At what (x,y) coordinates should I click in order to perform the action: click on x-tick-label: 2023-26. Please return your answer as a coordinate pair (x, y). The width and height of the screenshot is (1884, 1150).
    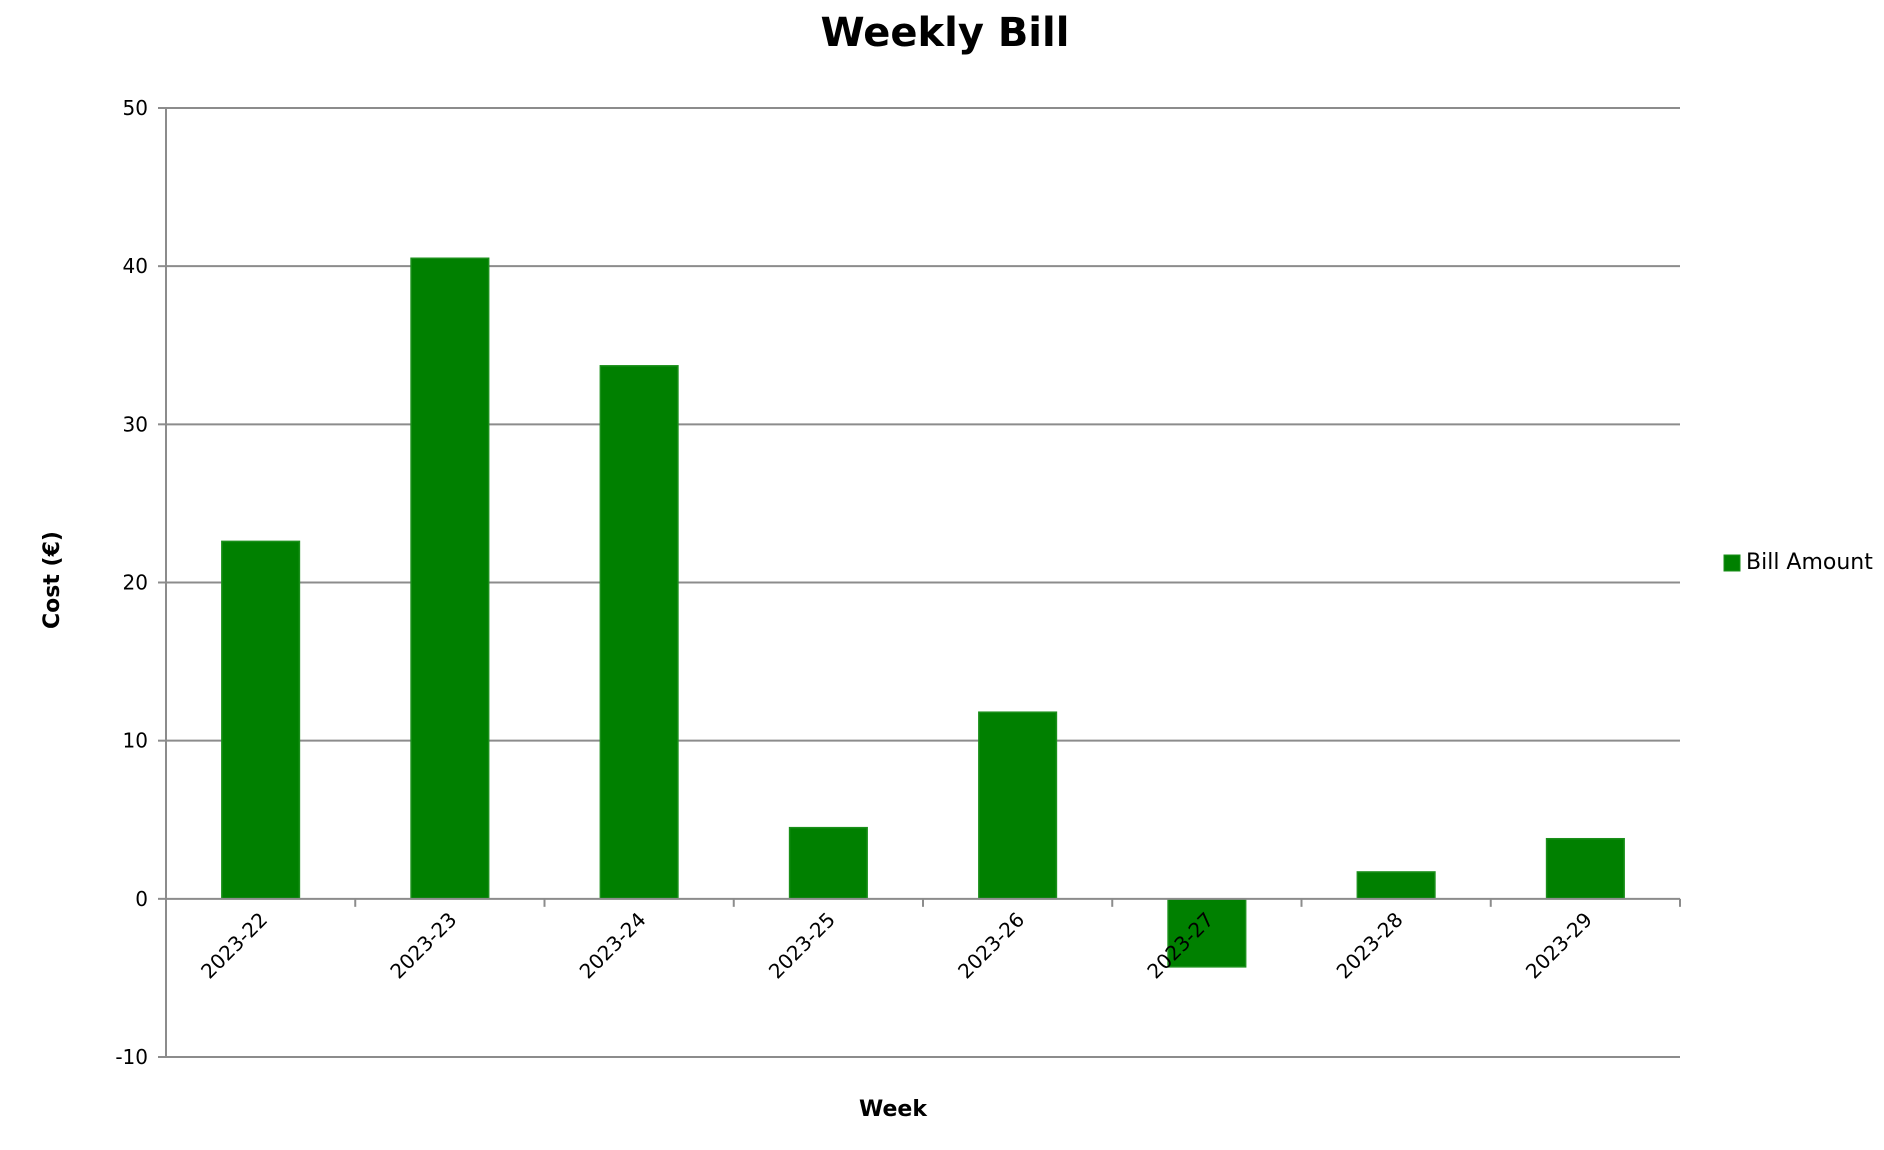
    Looking at the image, I should click on (991, 945).